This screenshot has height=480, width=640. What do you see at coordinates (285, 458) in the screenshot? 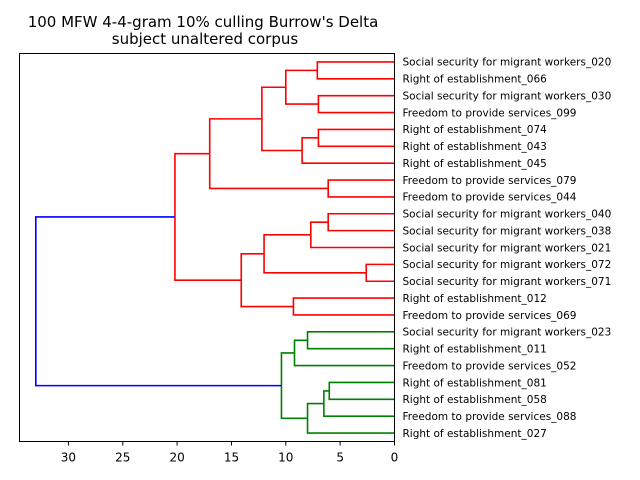
I see `x-tick-label: 10` at bounding box center [285, 458].